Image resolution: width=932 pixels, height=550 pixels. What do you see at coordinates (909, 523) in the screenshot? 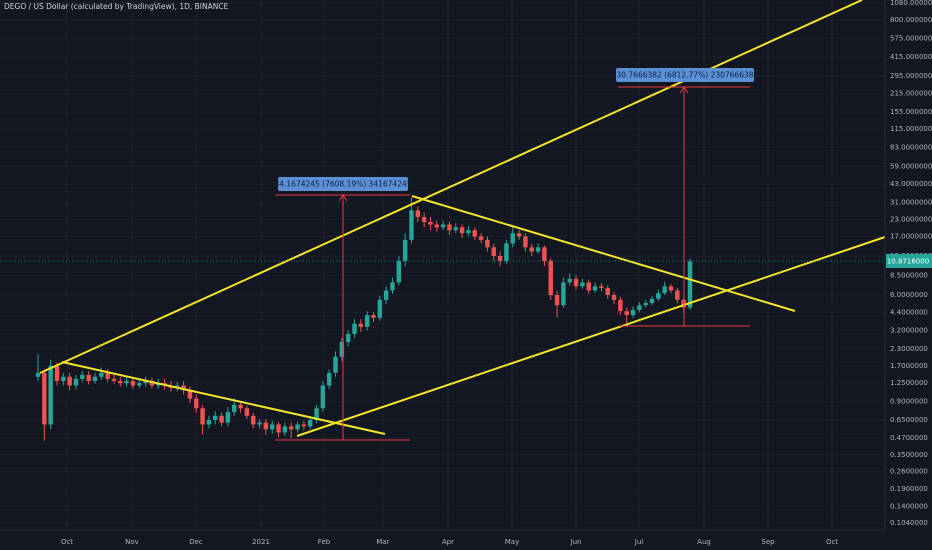
I see `y-tick-label: 0.1040000` at bounding box center [909, 523].